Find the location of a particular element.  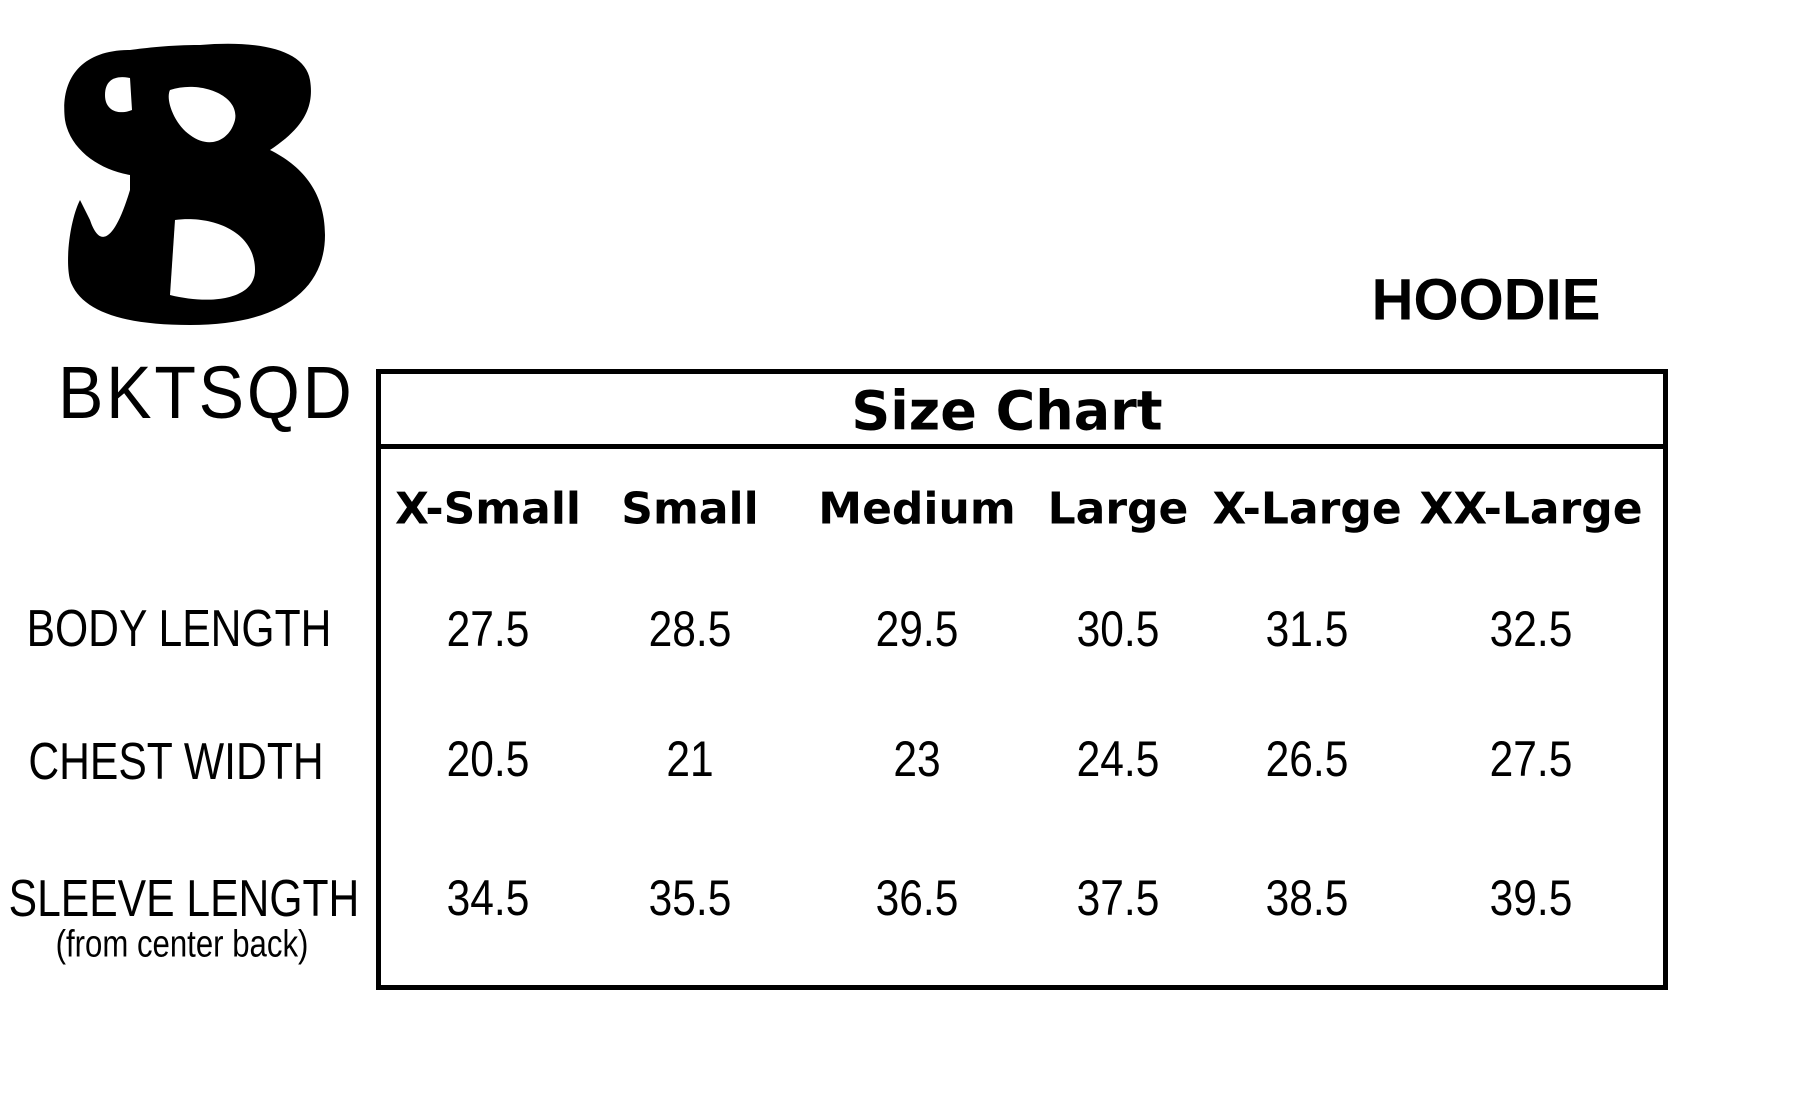

table-cell: 28.5 is located at coordinates (690, 629).